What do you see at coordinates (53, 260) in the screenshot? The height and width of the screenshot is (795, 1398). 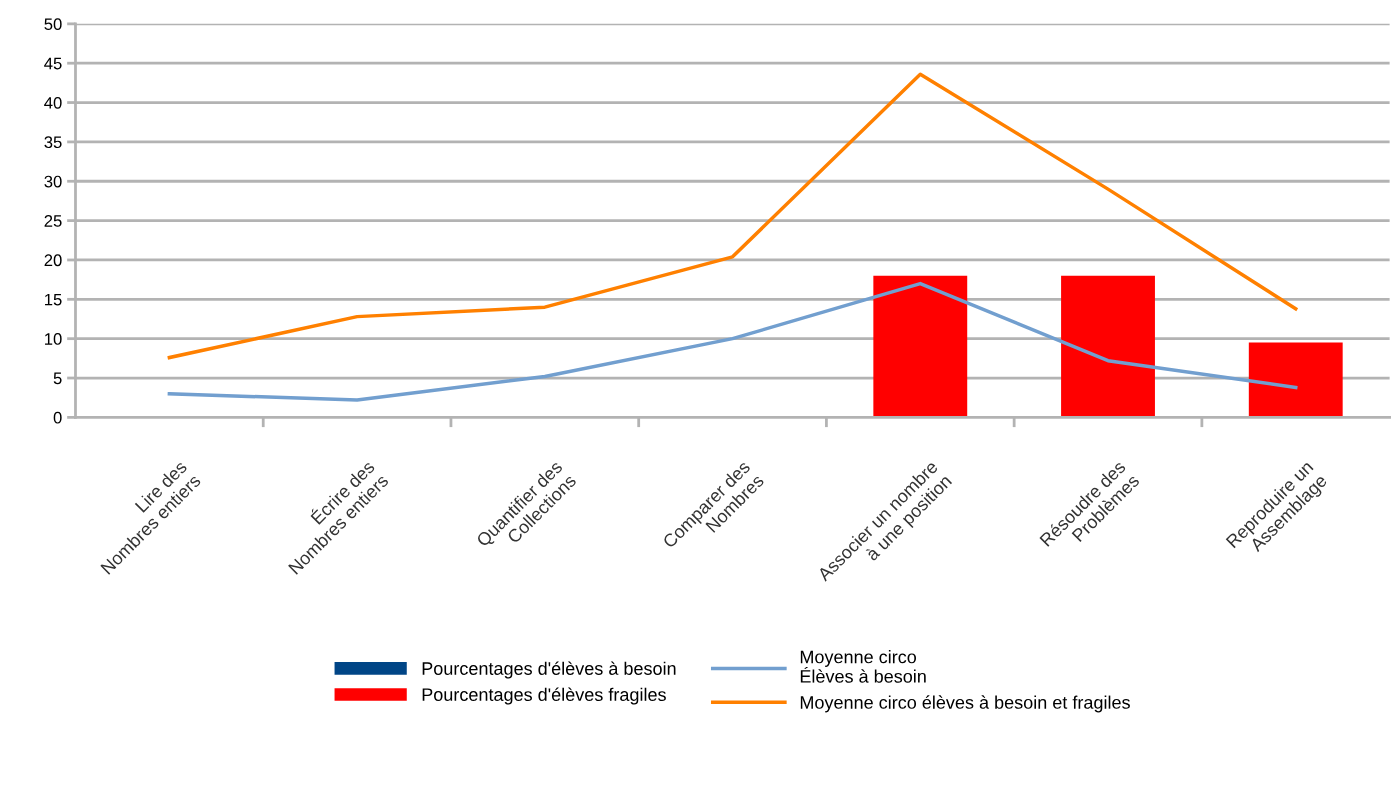 I see `y-tick-label: 20` at bounding box center [53, 260].